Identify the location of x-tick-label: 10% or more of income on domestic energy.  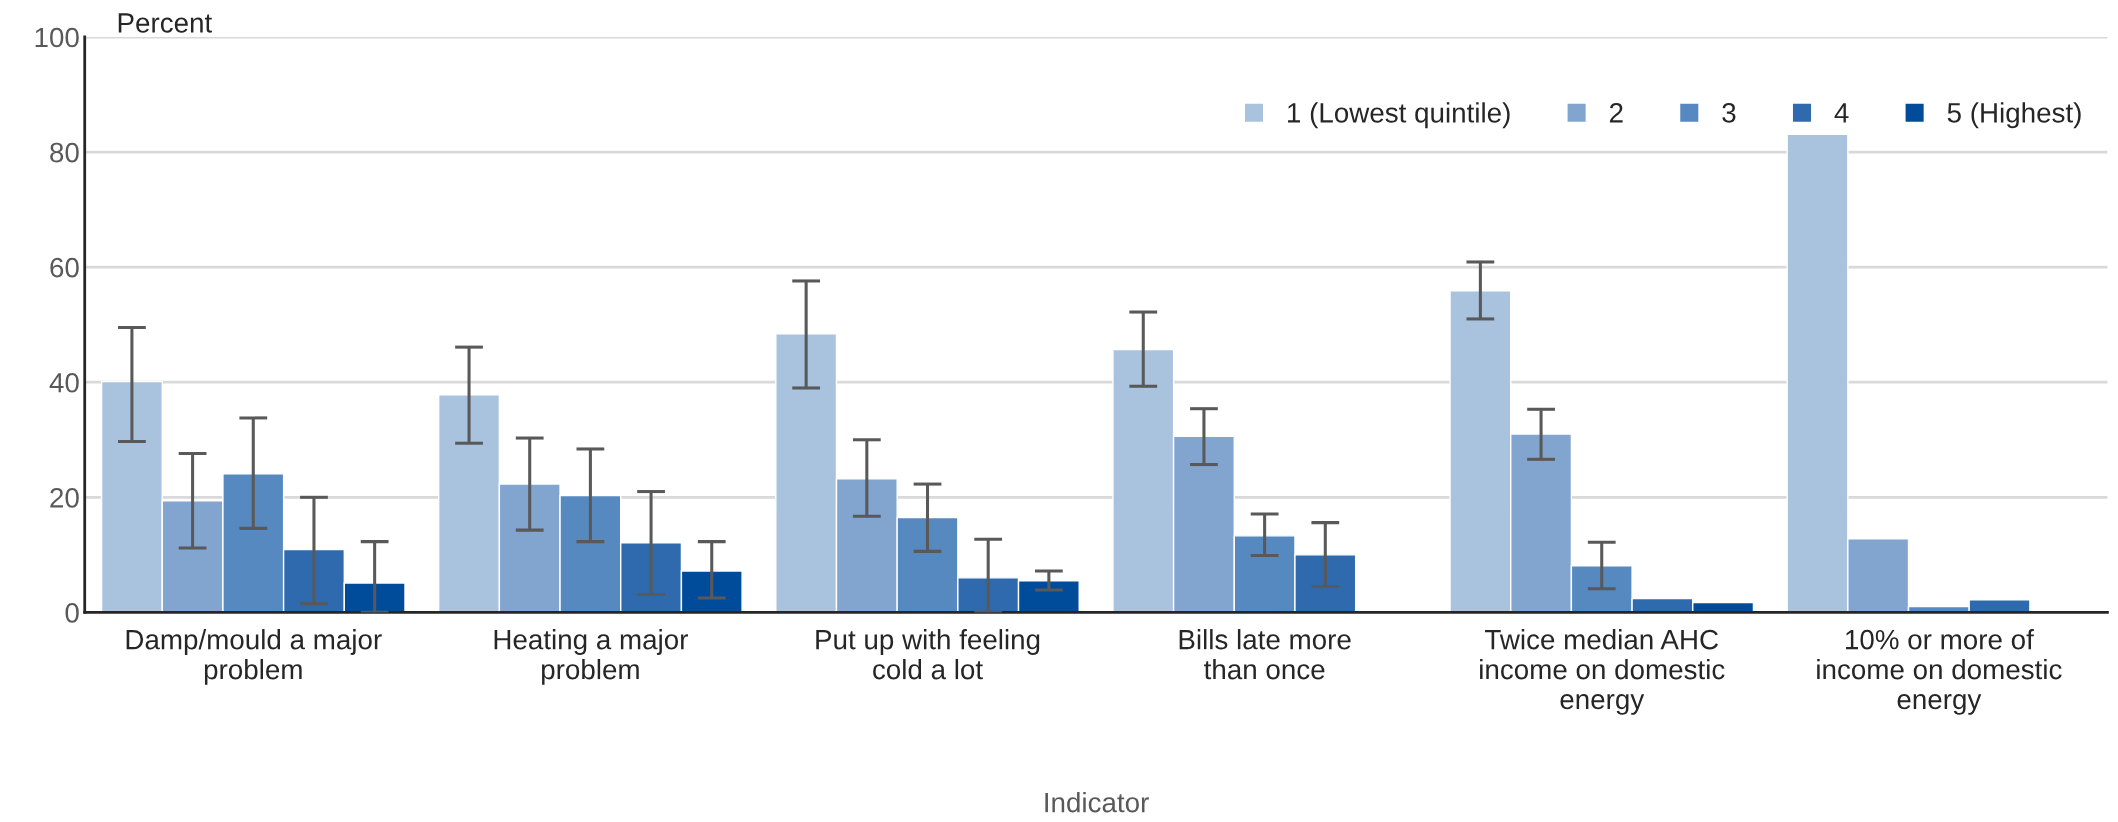
(1939, 672).